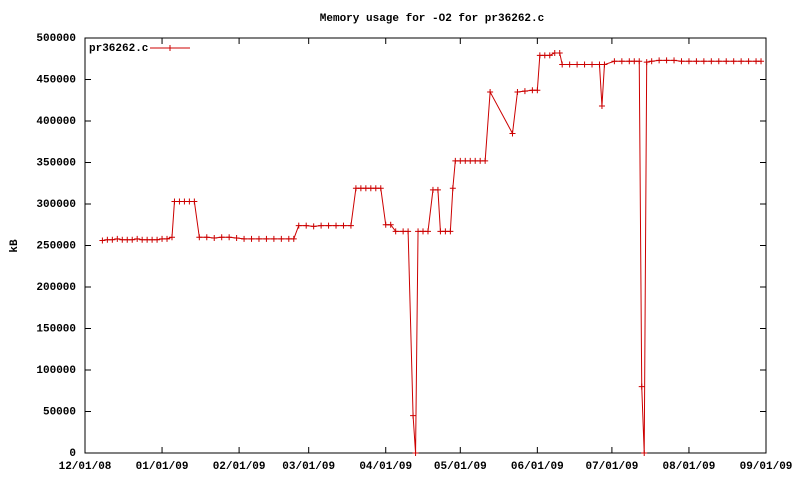  I want to click on y-tick-label: 400000, so click(56, 122).